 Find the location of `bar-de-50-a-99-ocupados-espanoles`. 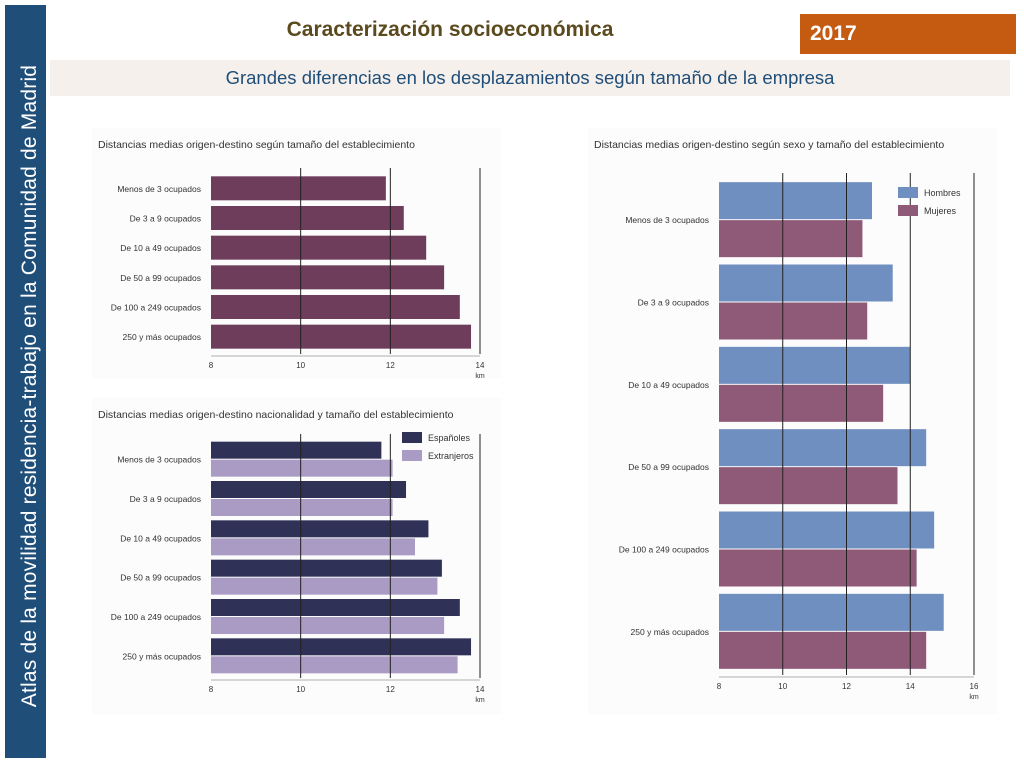

bar-de-50-a-99-ocupados-espanoles is located at coordinates (326, 568).